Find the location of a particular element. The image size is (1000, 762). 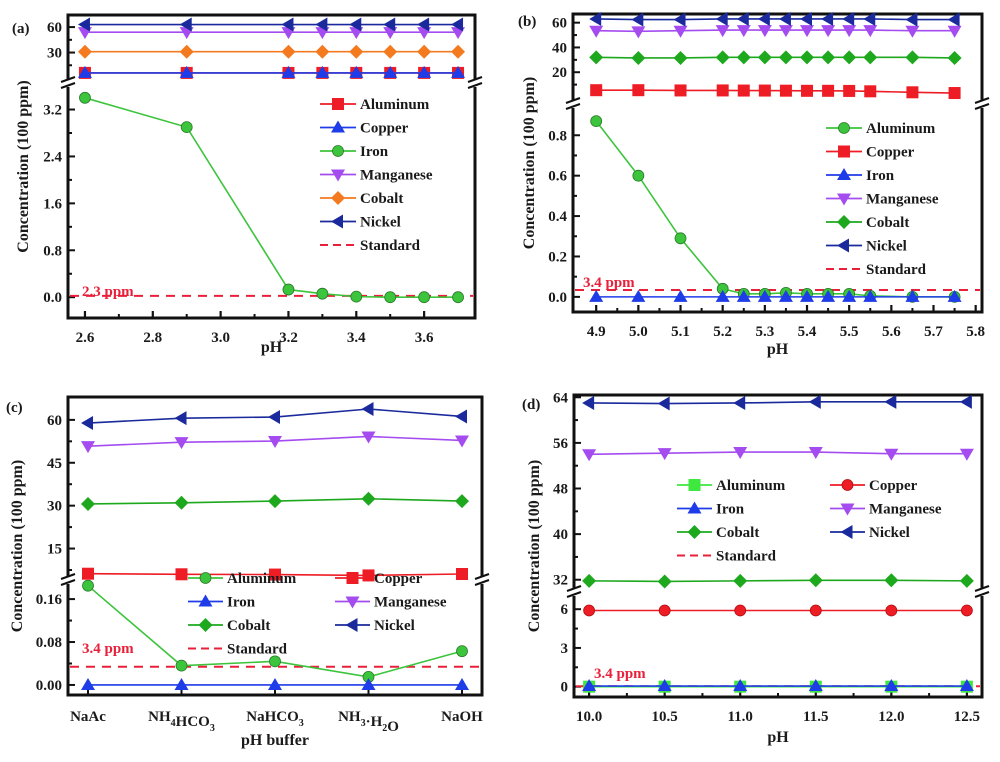

panel-label: (a) is located at coordinates (21, 29).